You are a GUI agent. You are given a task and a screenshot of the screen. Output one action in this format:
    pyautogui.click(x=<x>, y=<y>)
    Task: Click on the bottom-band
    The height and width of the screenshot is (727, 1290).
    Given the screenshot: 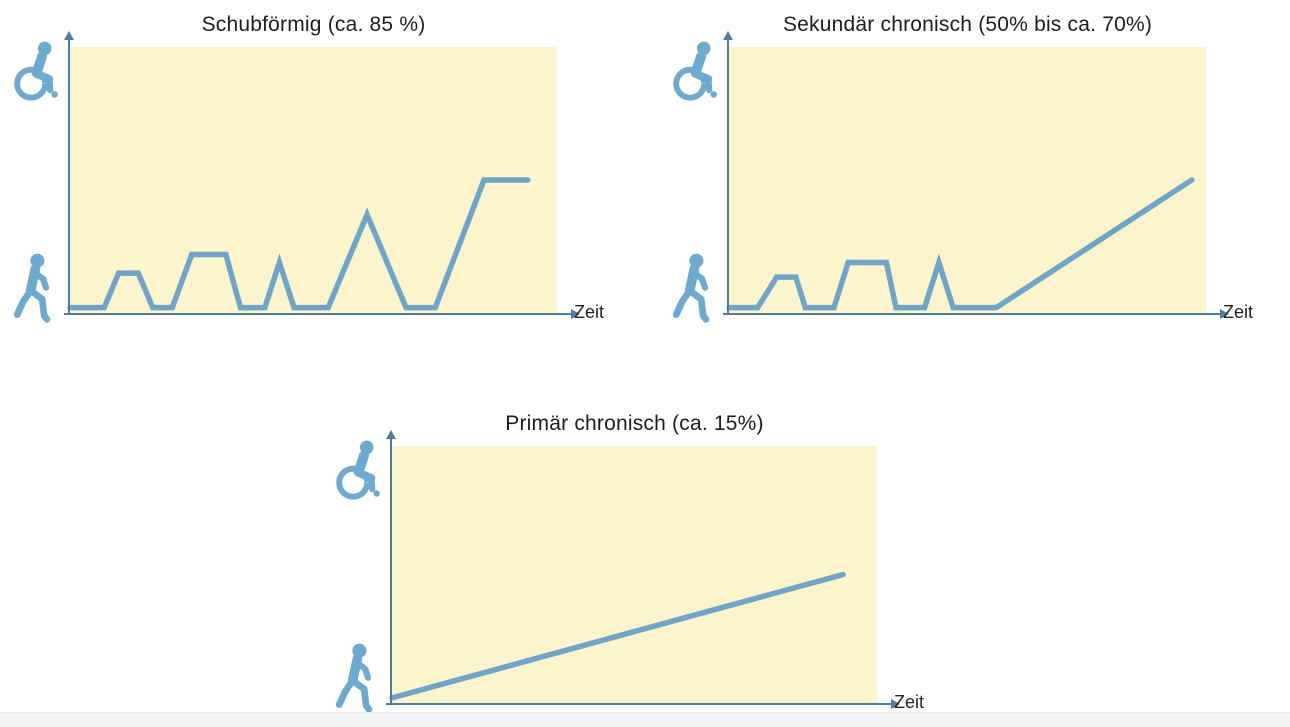 What is the action you would take?
    pyautogui.click(x=645, y=719)
    